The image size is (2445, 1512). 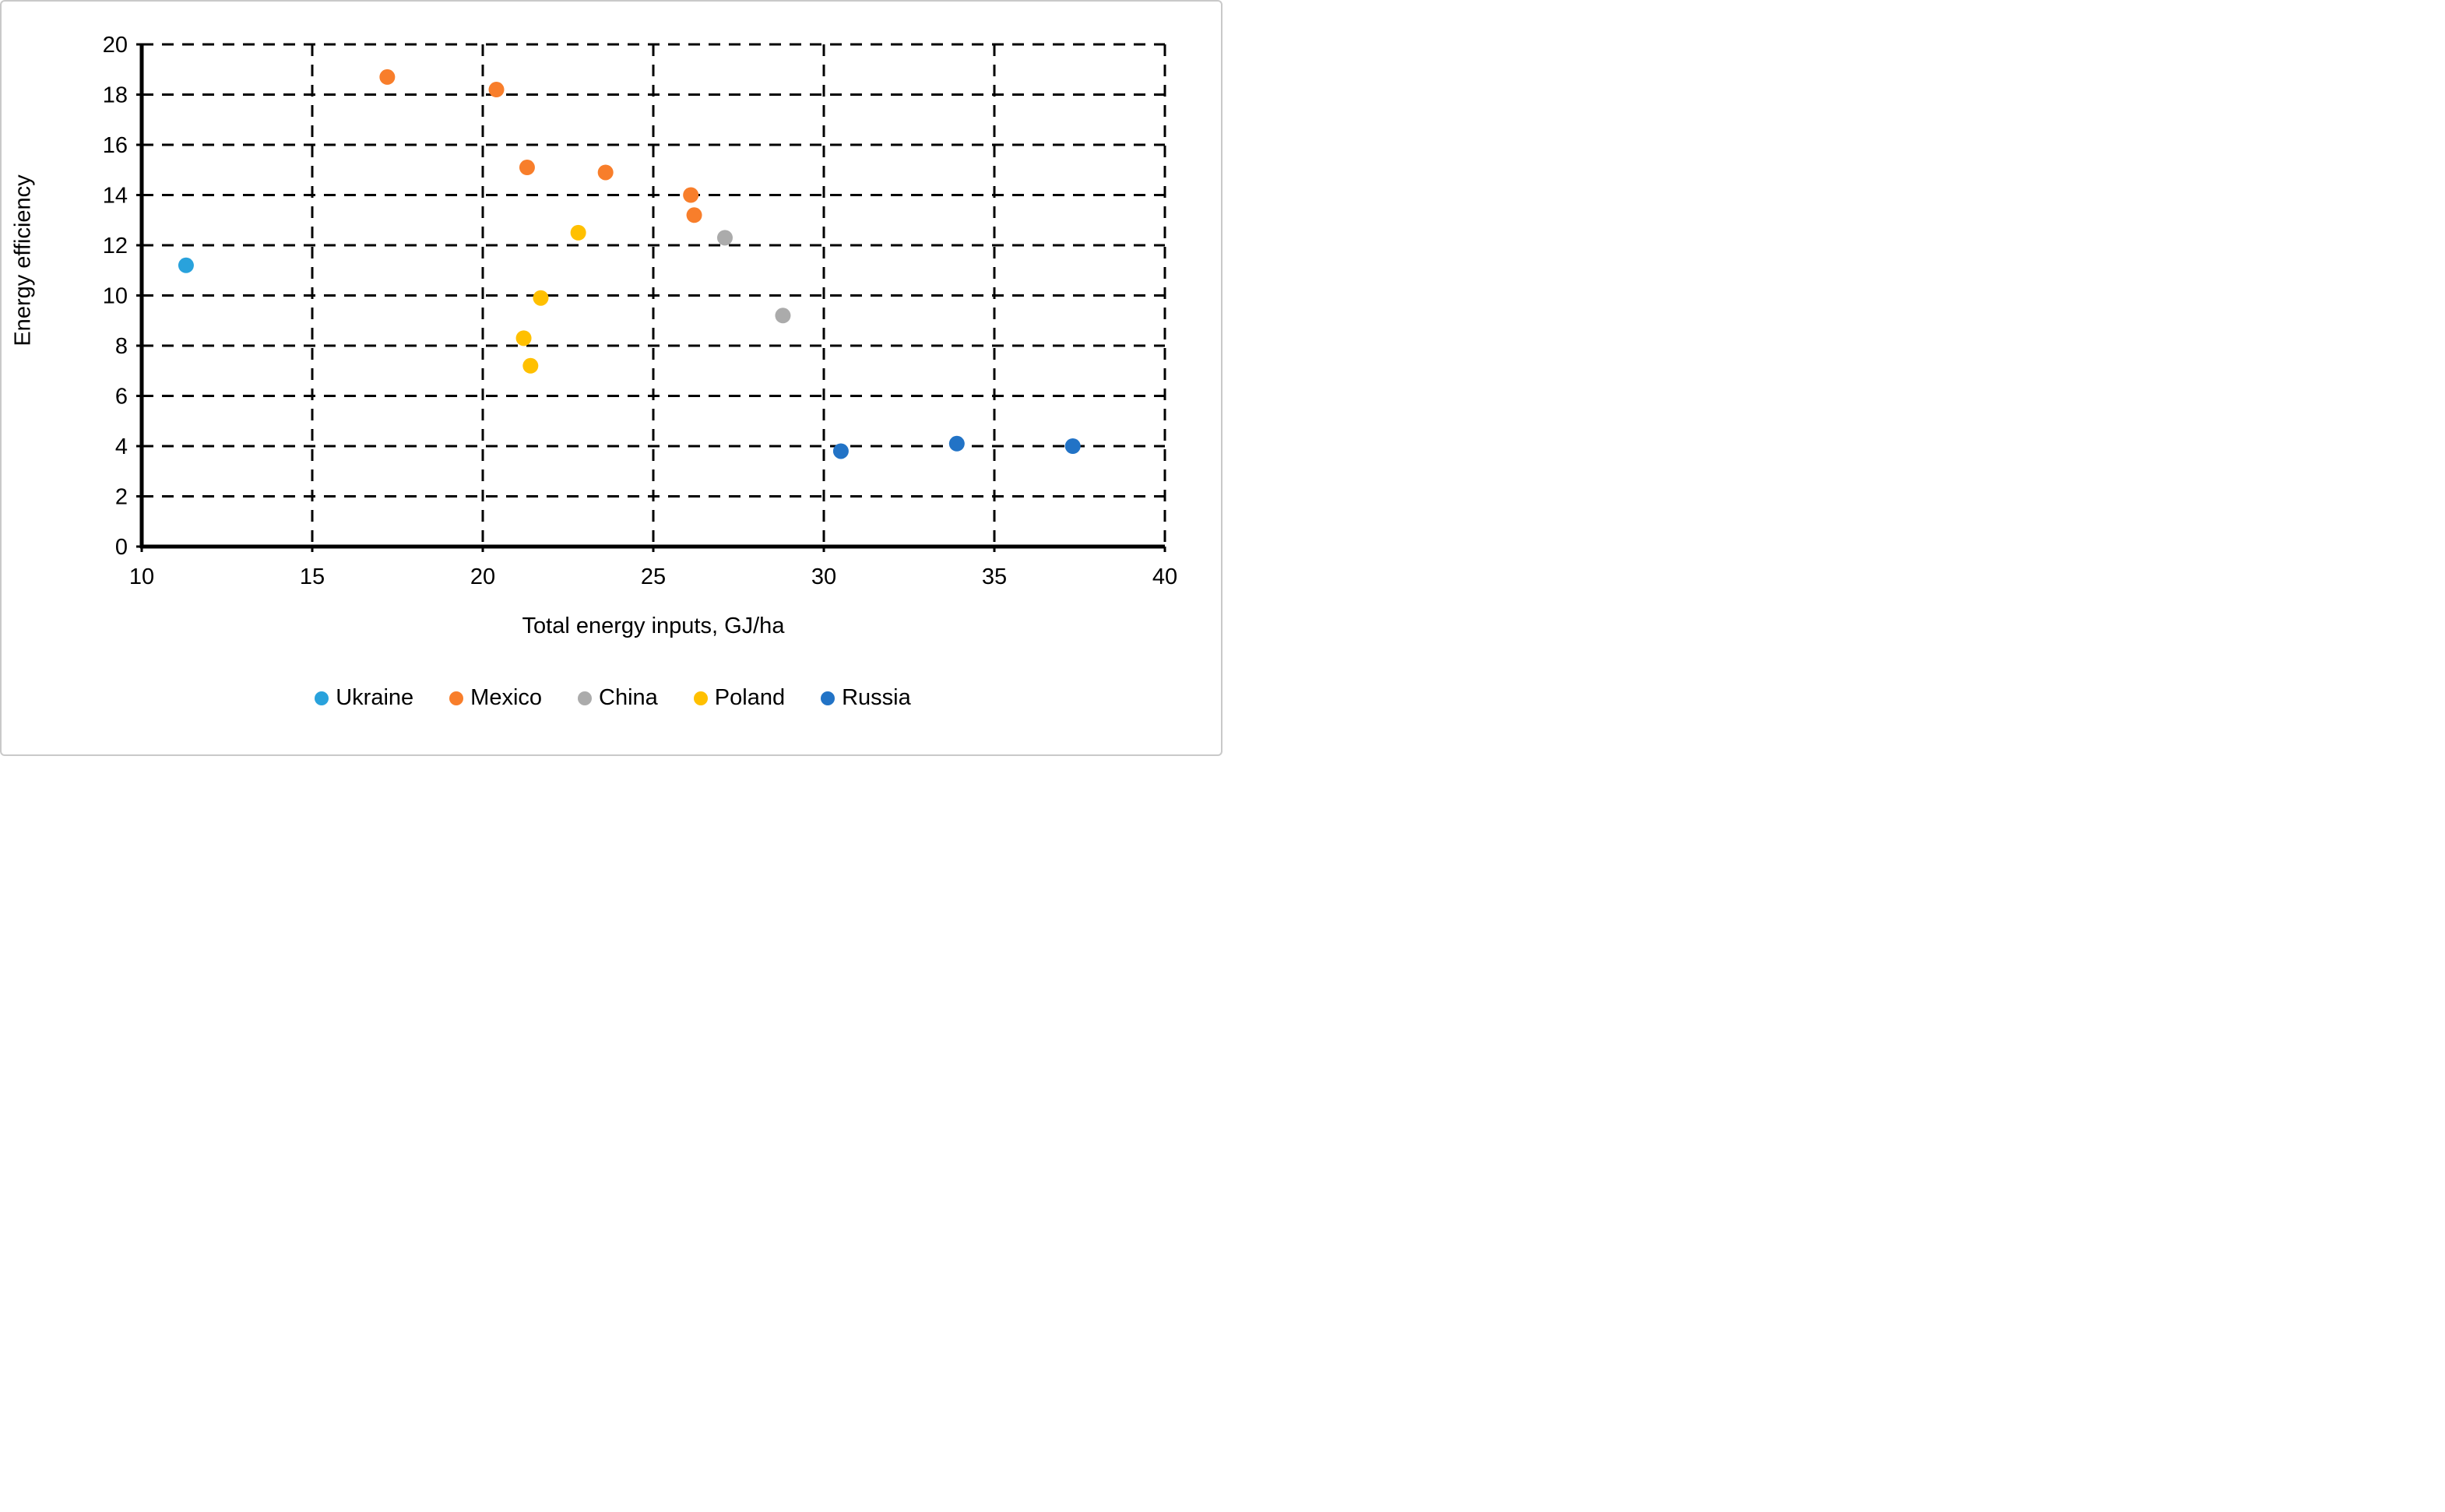 I want to click on legend-label: Russia, so click(x=876, y=698).